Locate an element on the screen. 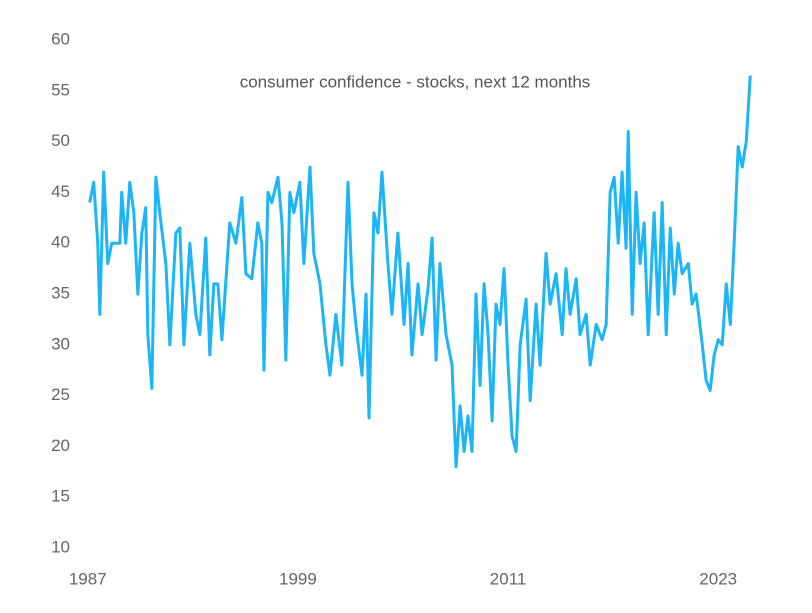 The height and width of the screenshot is (613, 812). y-tick-label: 40 is located at coordinates (60, 242).